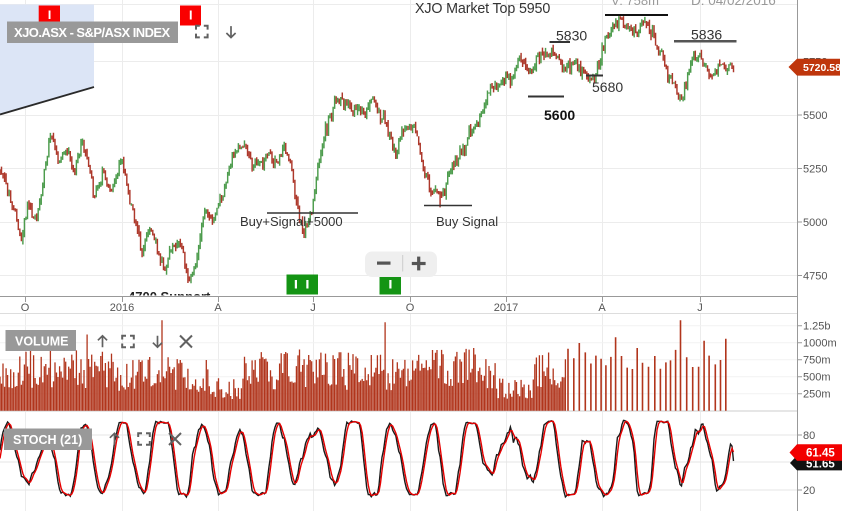  Describe the element at coordinates (506, 308) in the screenshot. I see `svg-text: 2017` at that location.